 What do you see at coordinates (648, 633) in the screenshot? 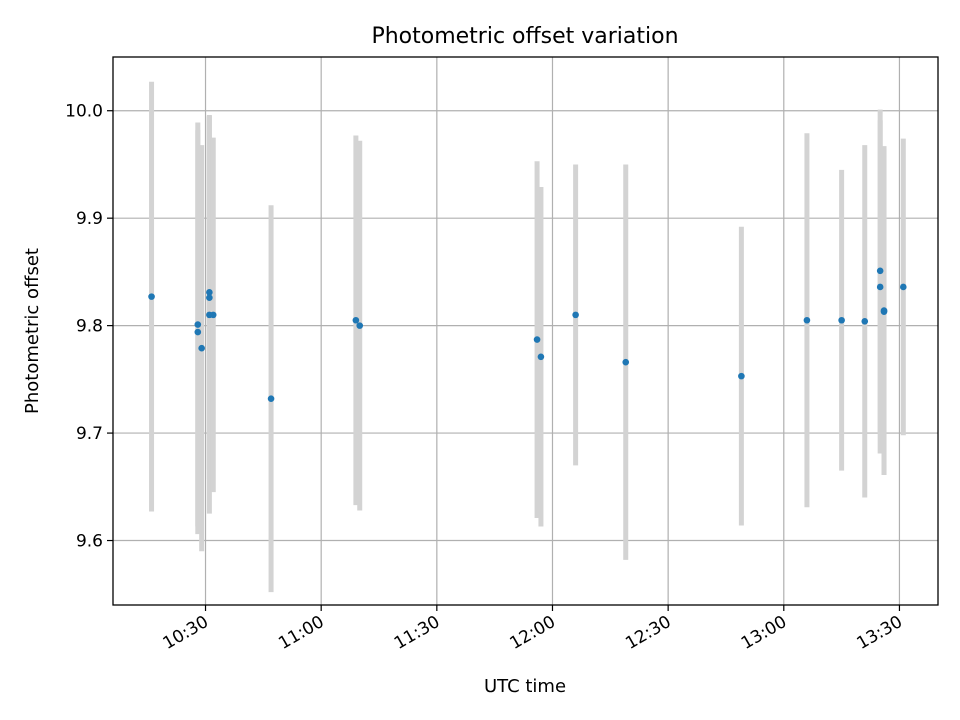
I see `x-tick-label: 12:30` at bounding box center [648, 633].